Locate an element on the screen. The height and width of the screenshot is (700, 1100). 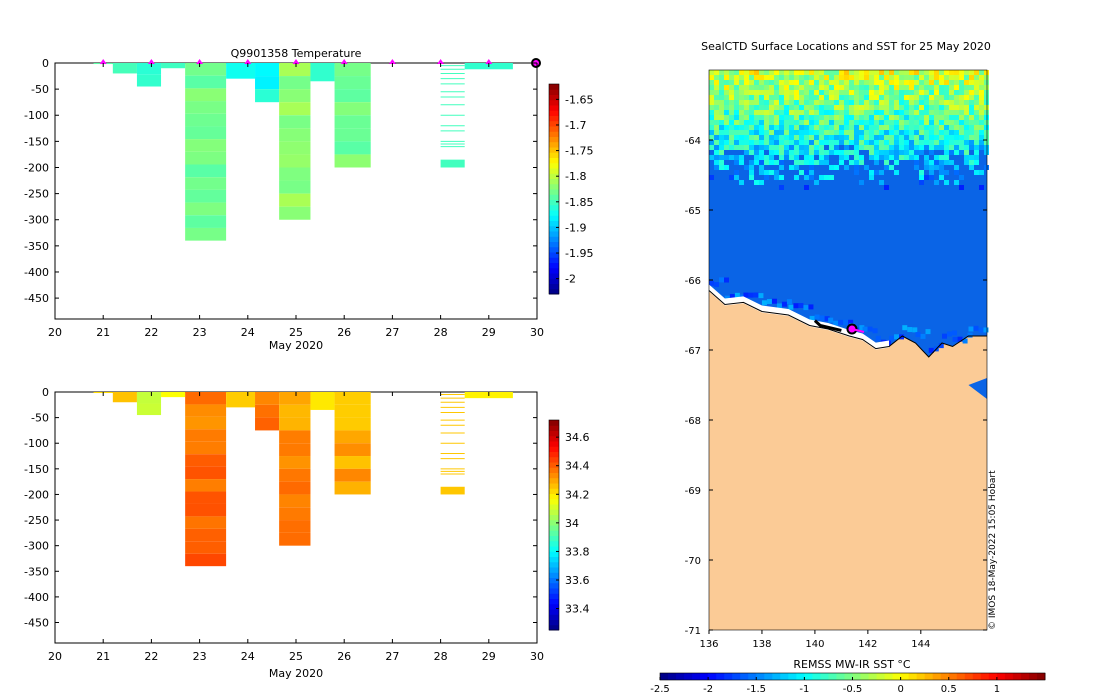
colorbar-tick-label: -1.8 is located at coordinates (575, 176).